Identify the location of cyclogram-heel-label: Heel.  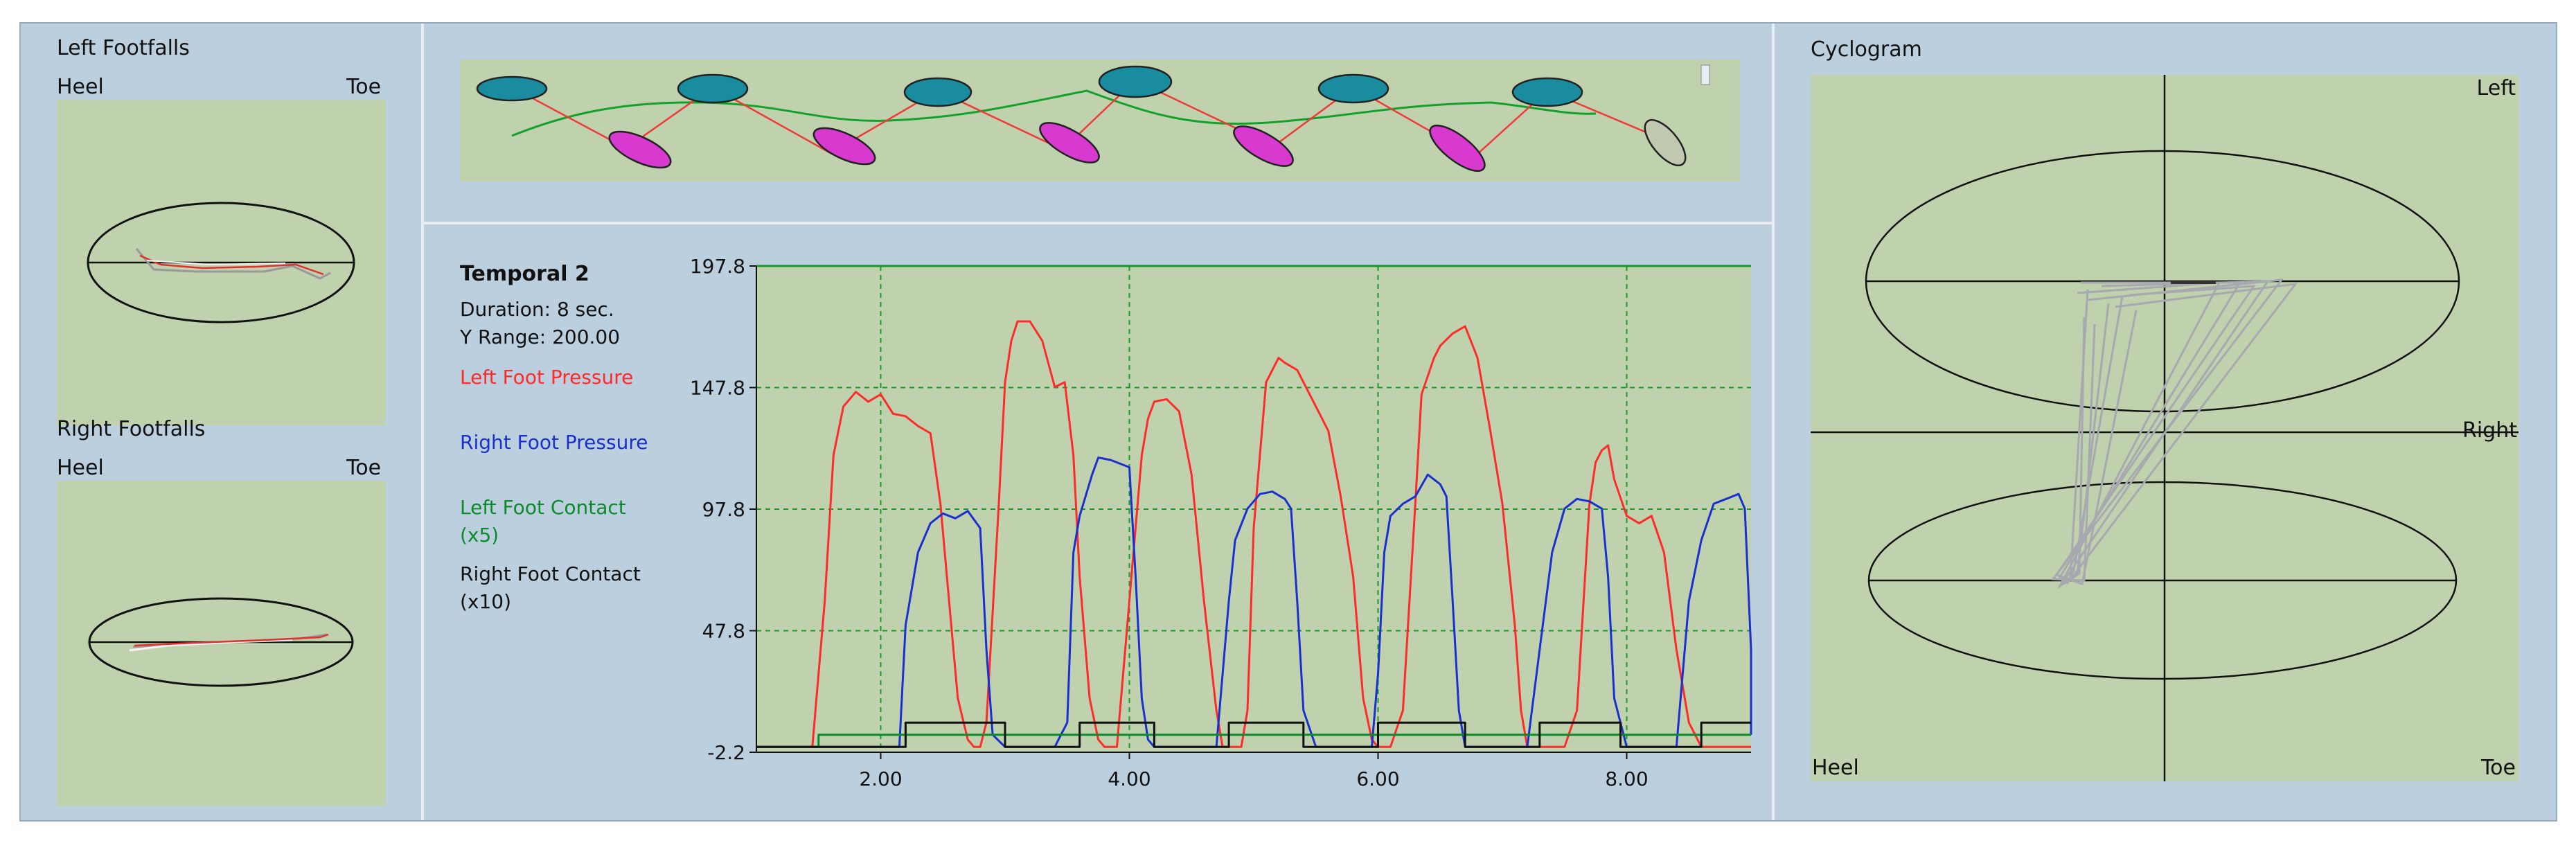
(1835, 768).